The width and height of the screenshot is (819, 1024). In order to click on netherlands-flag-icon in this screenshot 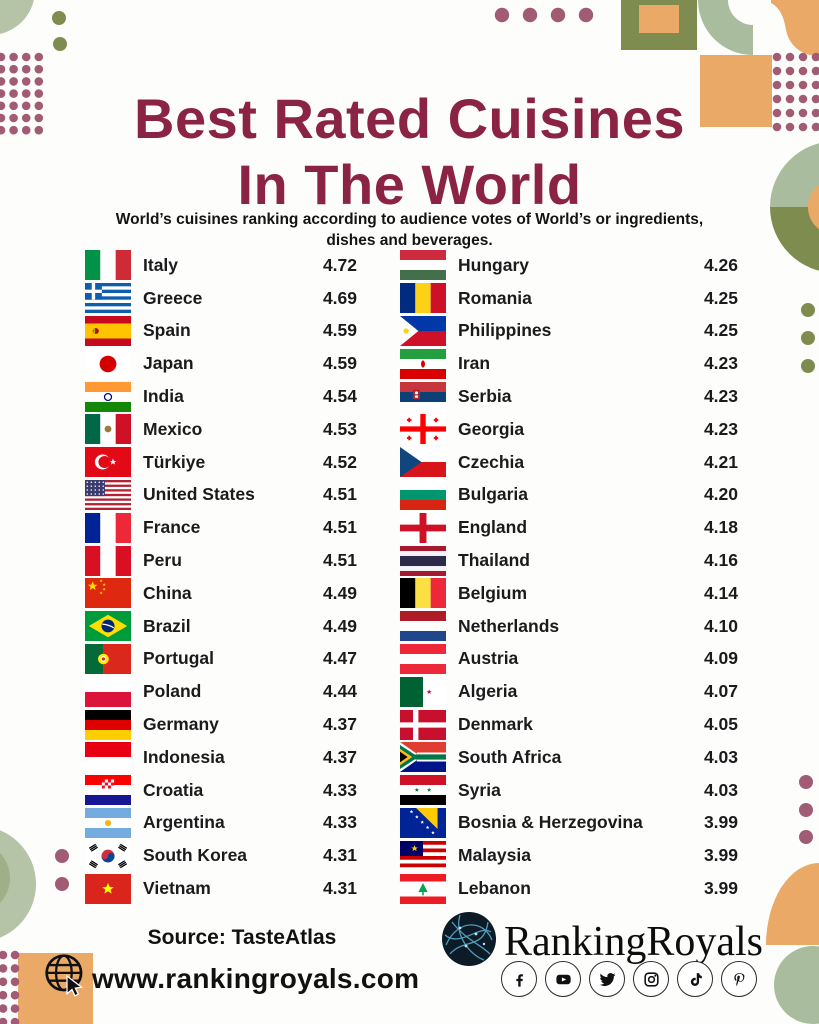, I will do `click(423, 626)`.